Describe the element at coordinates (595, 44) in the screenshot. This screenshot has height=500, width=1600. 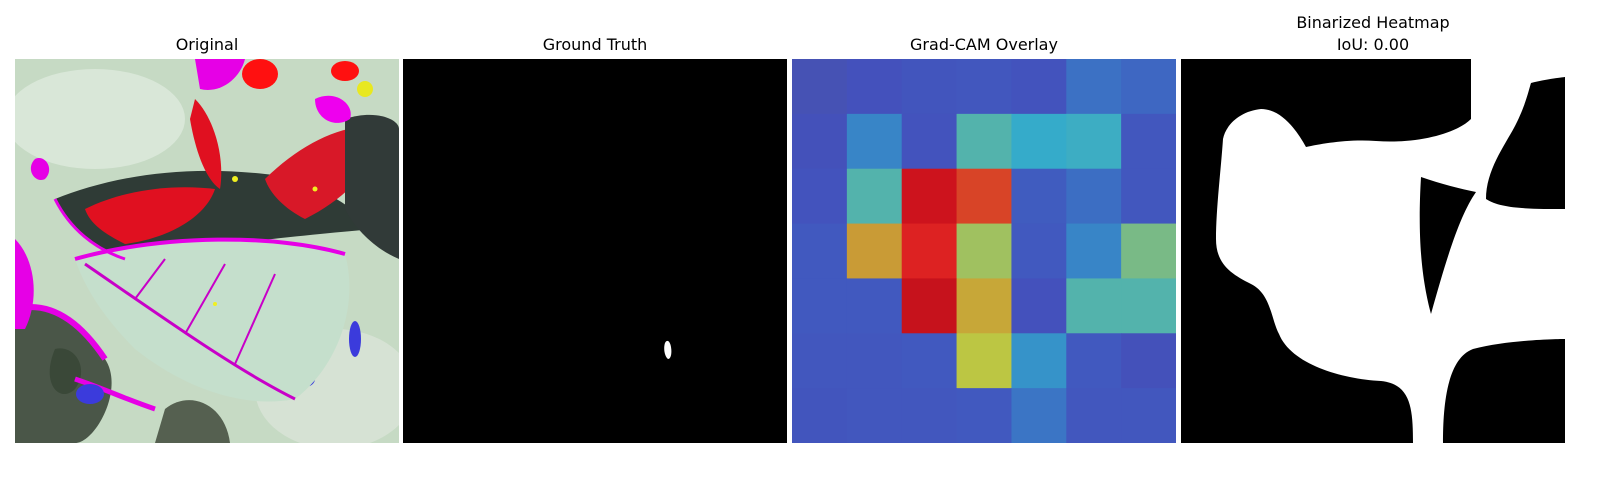
I see `panel-title-ground-truth: Ground Truth` at that location.